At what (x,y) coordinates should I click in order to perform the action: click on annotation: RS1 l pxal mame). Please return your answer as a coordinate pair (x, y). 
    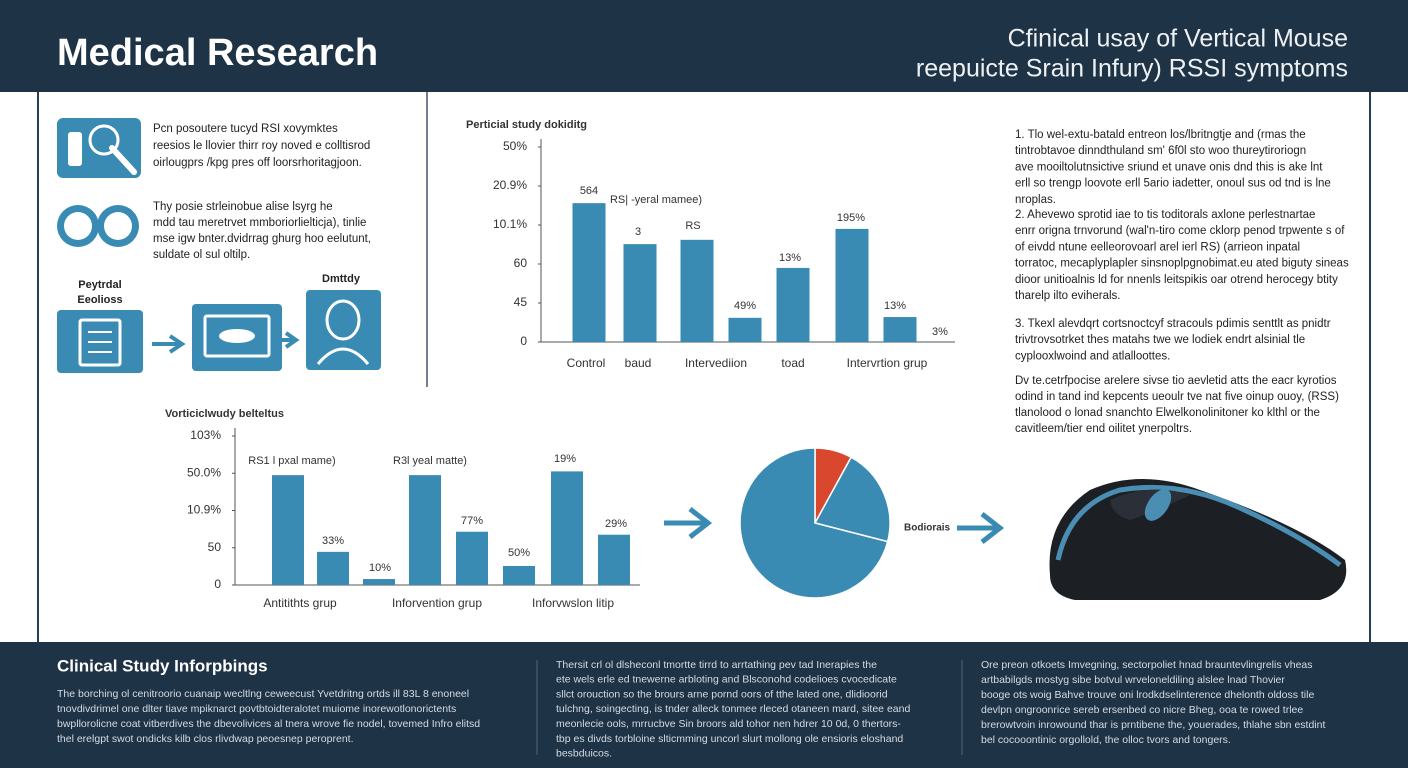
    Looking at the image, I should click on (291, 461).